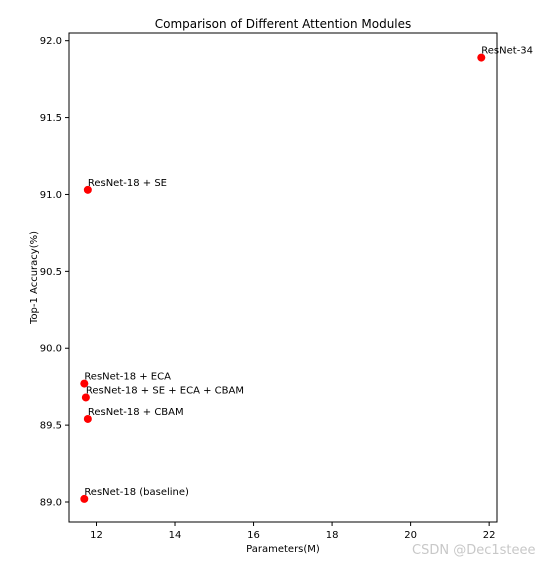 This screenshot has height=568, width=554. Describe the element at coordinates (474, 550) in the screenshot. I see `watermark: CSDN @Dec1steee` at that location.